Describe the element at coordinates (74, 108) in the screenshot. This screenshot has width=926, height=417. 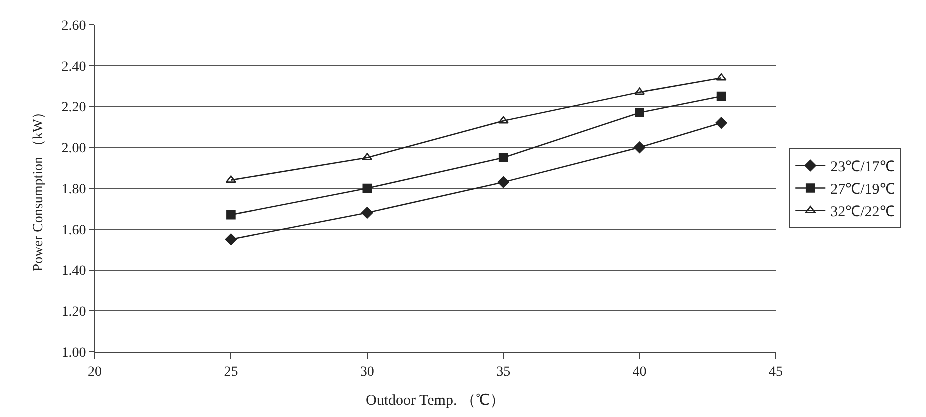
I see `y-tick-label: 2.20` at that location.